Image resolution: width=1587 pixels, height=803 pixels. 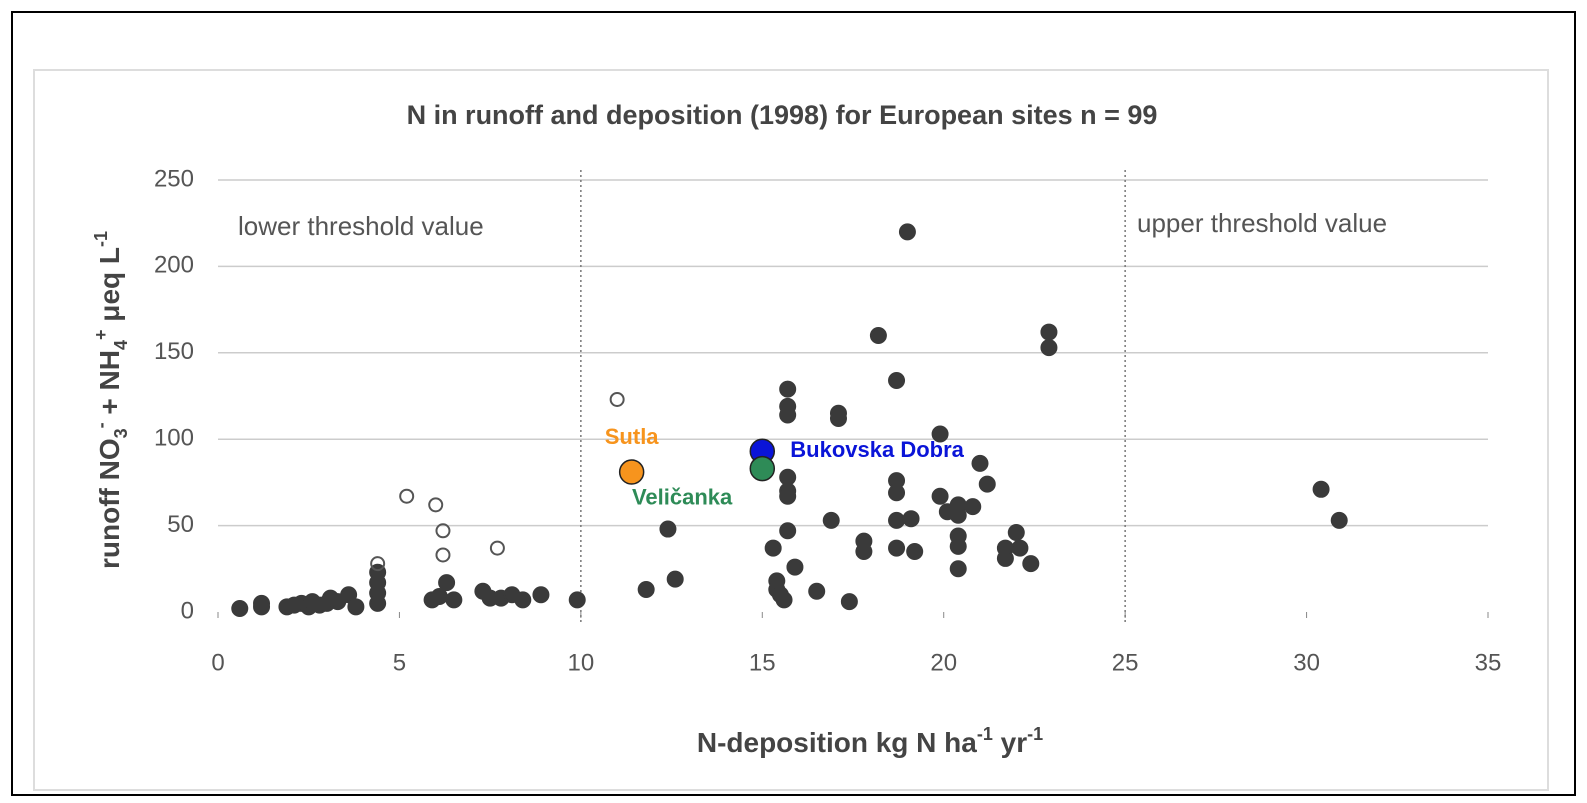 I want to click on x-axis-label: N-deposition kg N ha-1 yr-1, so click(x=870, y=741).